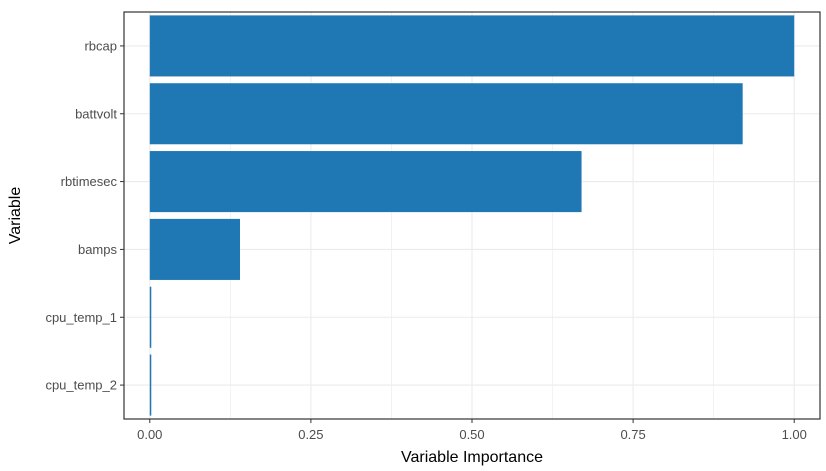  What do you see at coordinates (96, 113) in the screenshot?
I see `y-tick-label: battvolt` at bounding box center [96, 113].